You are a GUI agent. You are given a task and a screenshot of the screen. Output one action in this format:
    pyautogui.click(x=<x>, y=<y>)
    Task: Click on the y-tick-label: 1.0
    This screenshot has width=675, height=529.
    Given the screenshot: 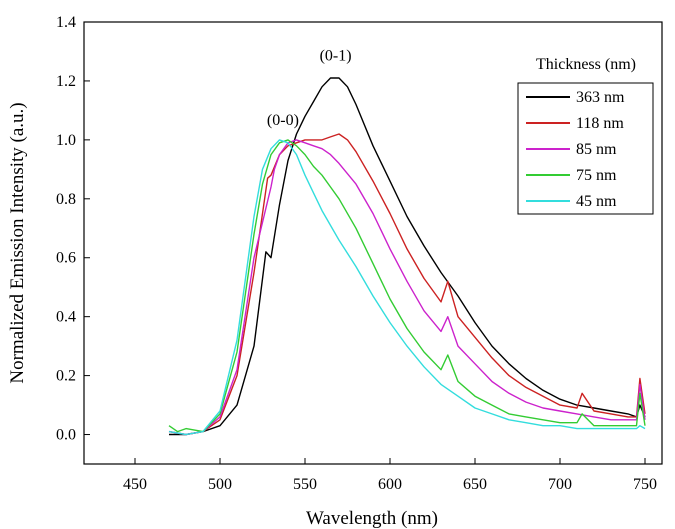 What is the action you would take?
    pyautogui.click(x=66, y=140)
    